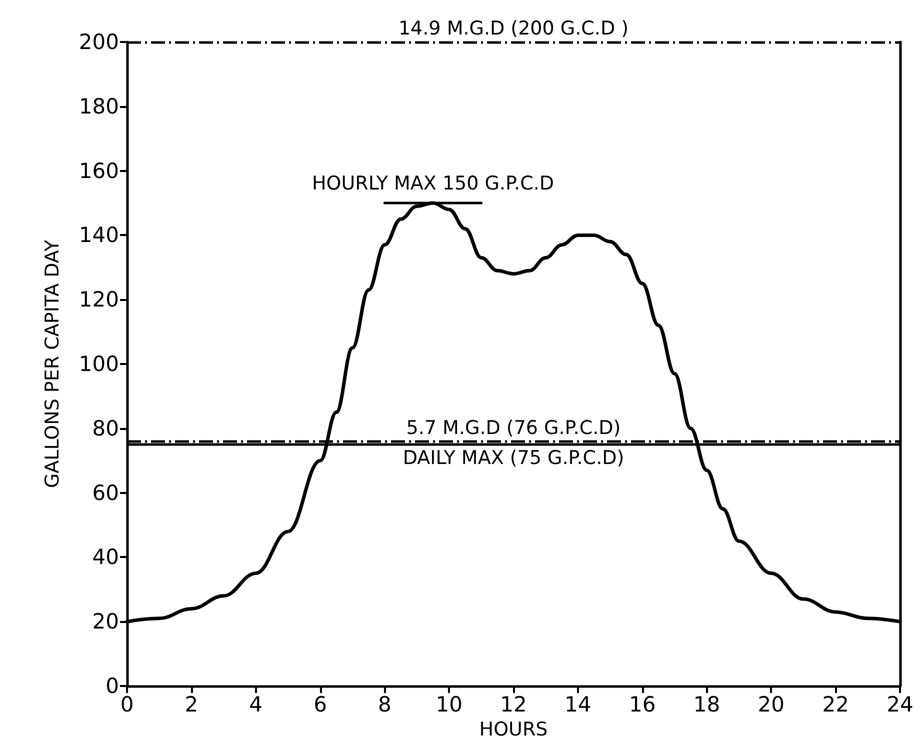  What do you see at coordinates (105, 492) in the screenshot?
I see `y-tick-label: 60` at bounding box center [105, 492].